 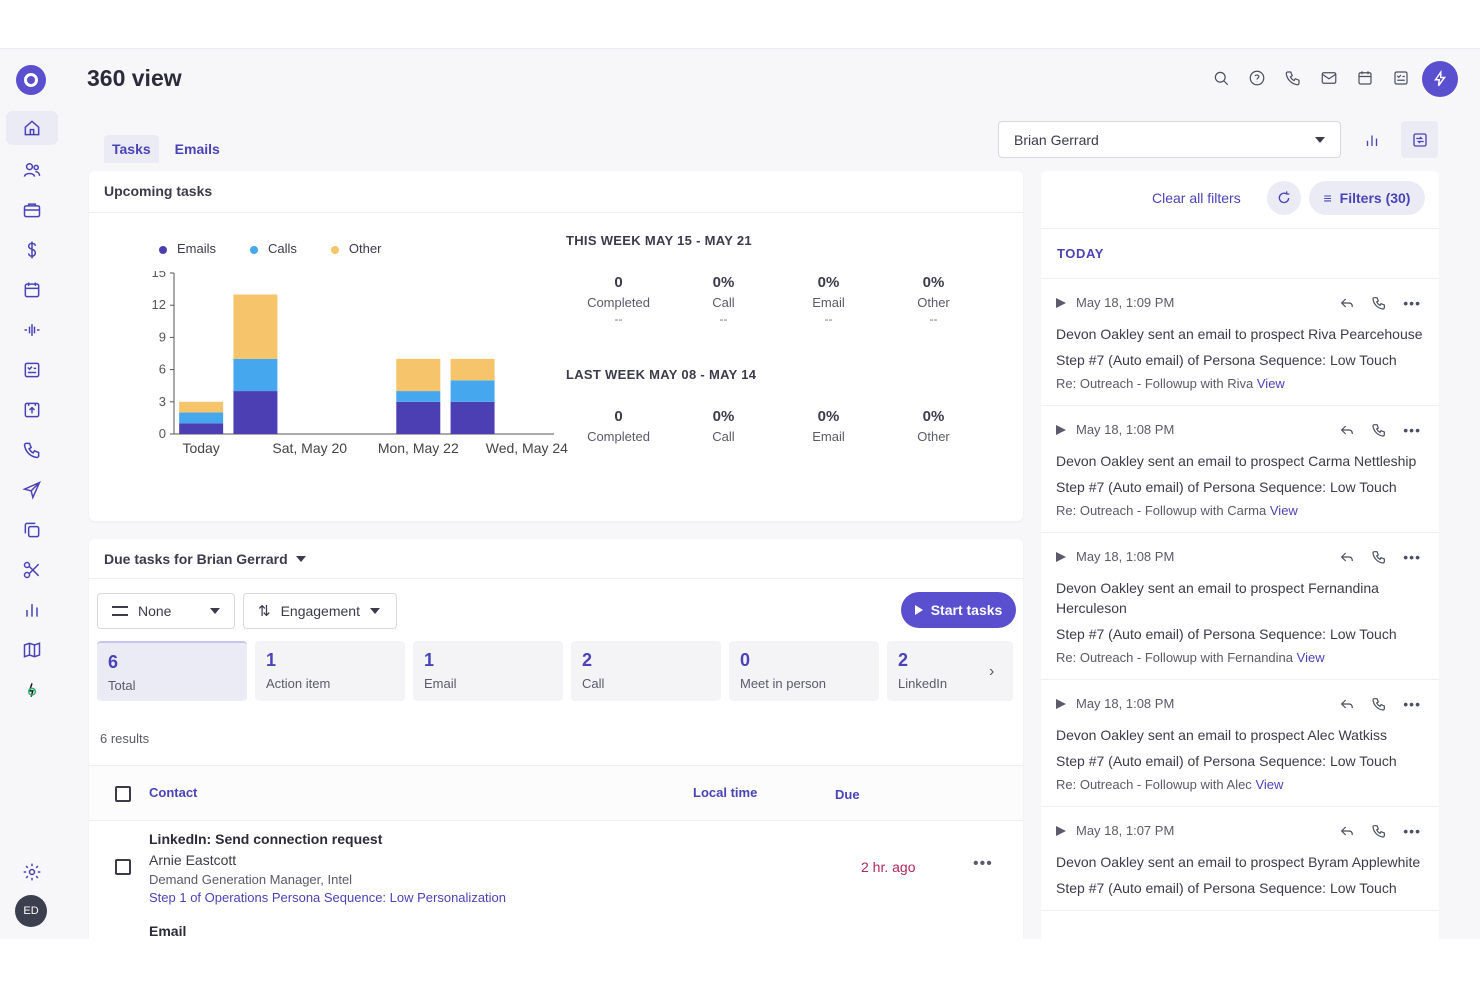 I want to click on kpi-call: 2 Call, so click(x=646, y=671).